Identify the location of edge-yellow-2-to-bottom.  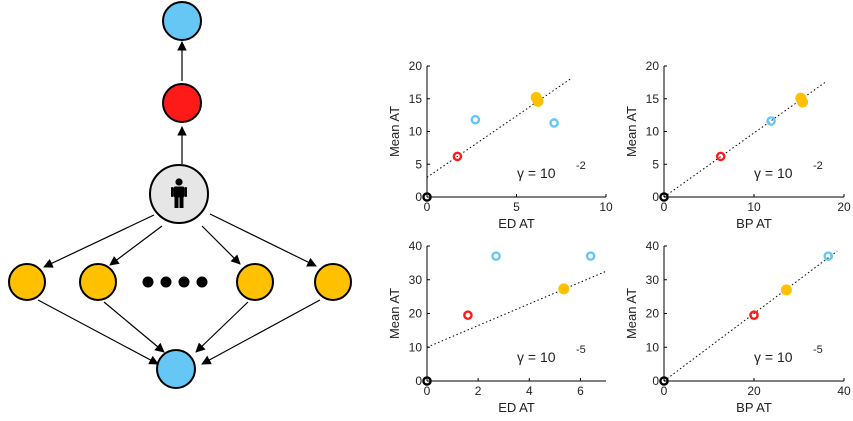
(134, 327).